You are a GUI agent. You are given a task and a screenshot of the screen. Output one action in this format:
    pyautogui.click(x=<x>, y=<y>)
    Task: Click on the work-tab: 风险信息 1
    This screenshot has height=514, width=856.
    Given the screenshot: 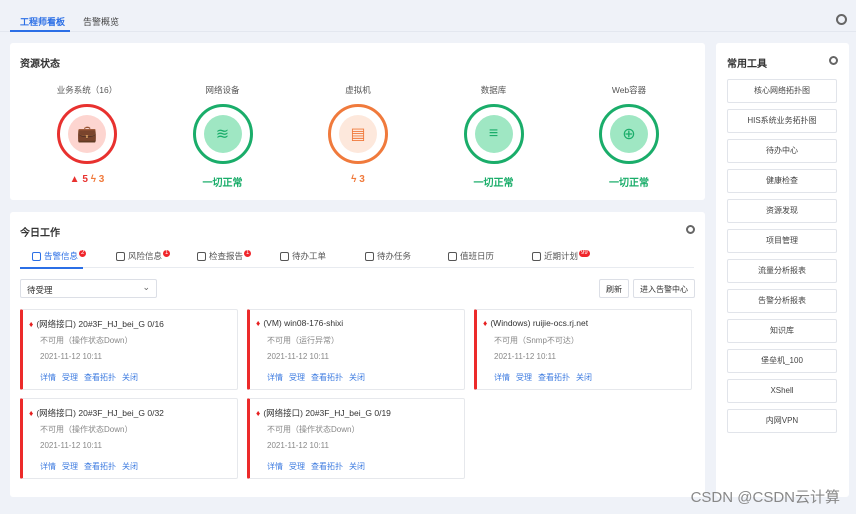 What is the action you would take?
    pyautogui.click(x=143, y=255)
    